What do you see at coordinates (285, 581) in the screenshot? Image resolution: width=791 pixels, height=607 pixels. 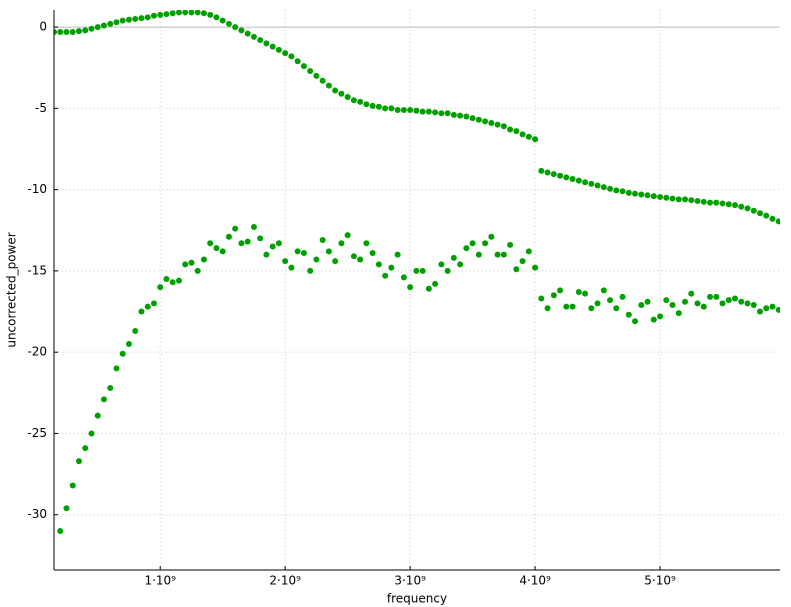 I see `x-tick-label: 2·10⁹` at bounding box center [285, 581].